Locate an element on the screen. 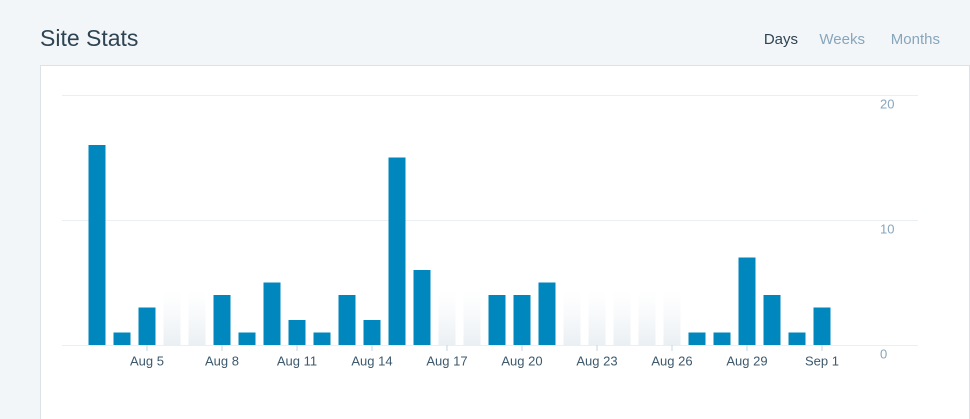  x-tick-label: Aug 26 is located at coordinates (671, 360).